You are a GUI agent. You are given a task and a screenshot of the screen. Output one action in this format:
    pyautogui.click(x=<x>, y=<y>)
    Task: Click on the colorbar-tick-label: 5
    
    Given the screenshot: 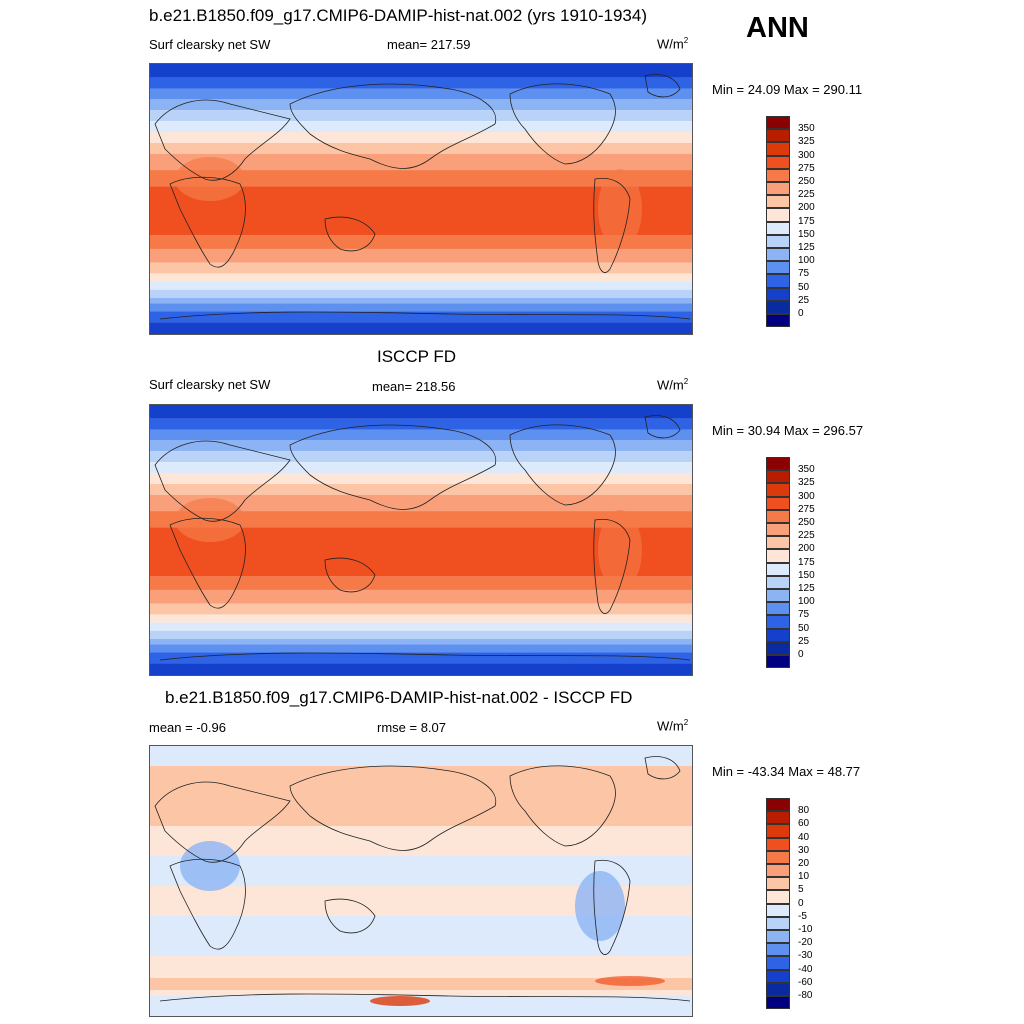 What is the action you would take?
    pyautogui.click(x=801, y=890)
    